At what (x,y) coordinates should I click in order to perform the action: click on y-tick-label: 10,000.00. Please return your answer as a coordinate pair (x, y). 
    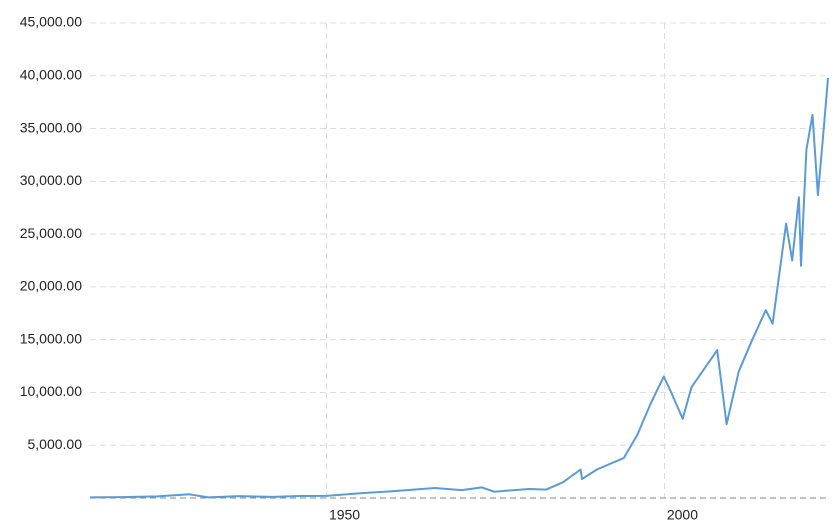
    Looking at the image, I should click on (51, 391).